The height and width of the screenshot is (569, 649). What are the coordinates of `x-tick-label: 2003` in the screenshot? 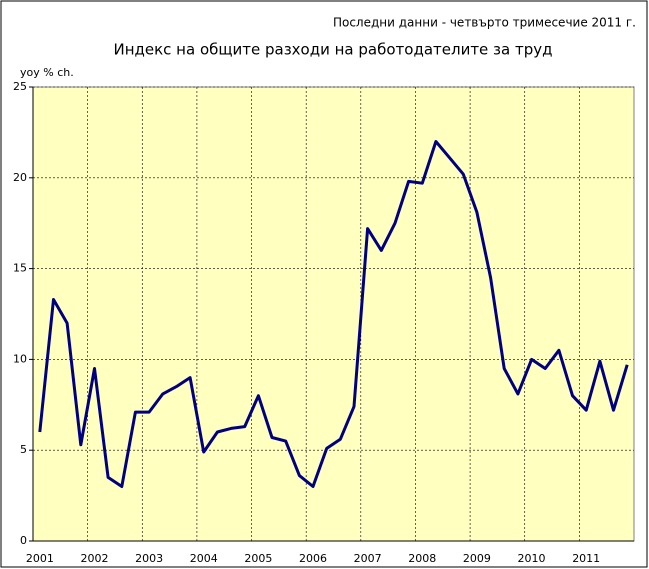 It's located at (149, 558).